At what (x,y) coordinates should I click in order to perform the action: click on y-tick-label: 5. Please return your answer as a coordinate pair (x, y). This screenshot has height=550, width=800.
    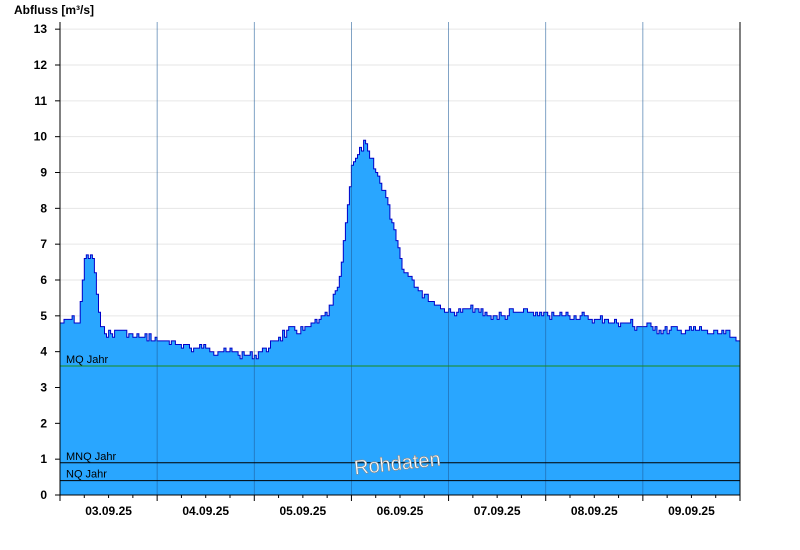
    Looking at the image, I should click on (43, 316).